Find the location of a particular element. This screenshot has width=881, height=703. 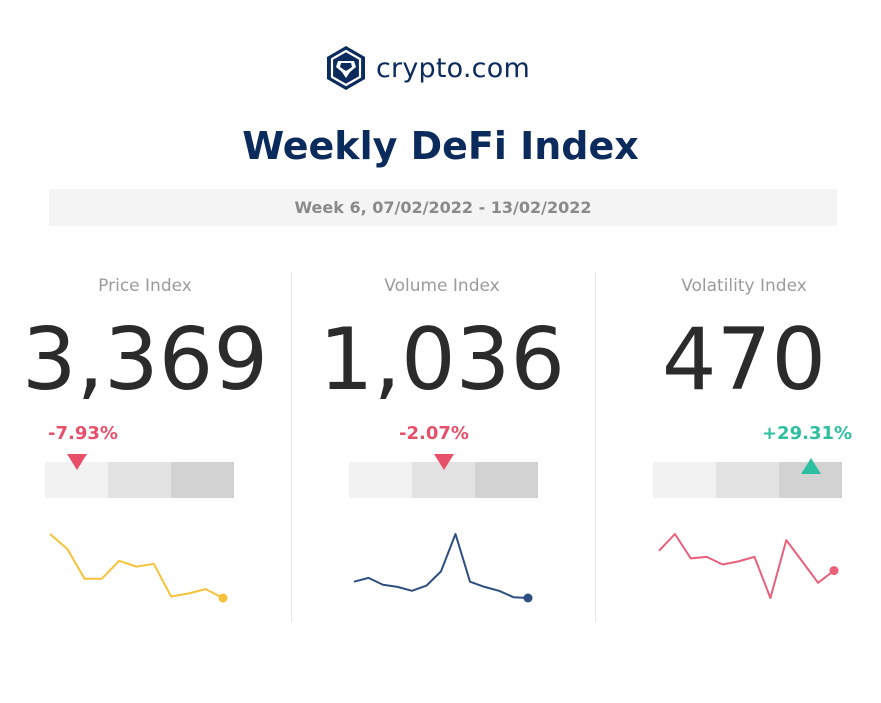

volatility-index-sparkline is located at coordinates (748, 566).